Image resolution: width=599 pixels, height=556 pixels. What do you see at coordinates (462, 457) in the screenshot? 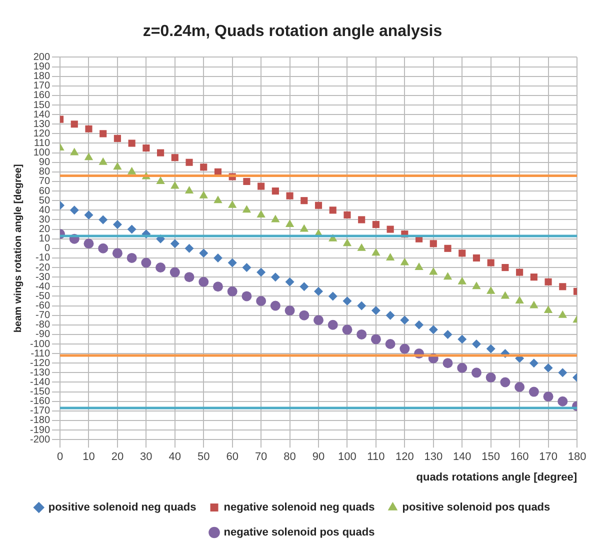
I see `x-tick-label: 140` at bounding box center [462, 457].